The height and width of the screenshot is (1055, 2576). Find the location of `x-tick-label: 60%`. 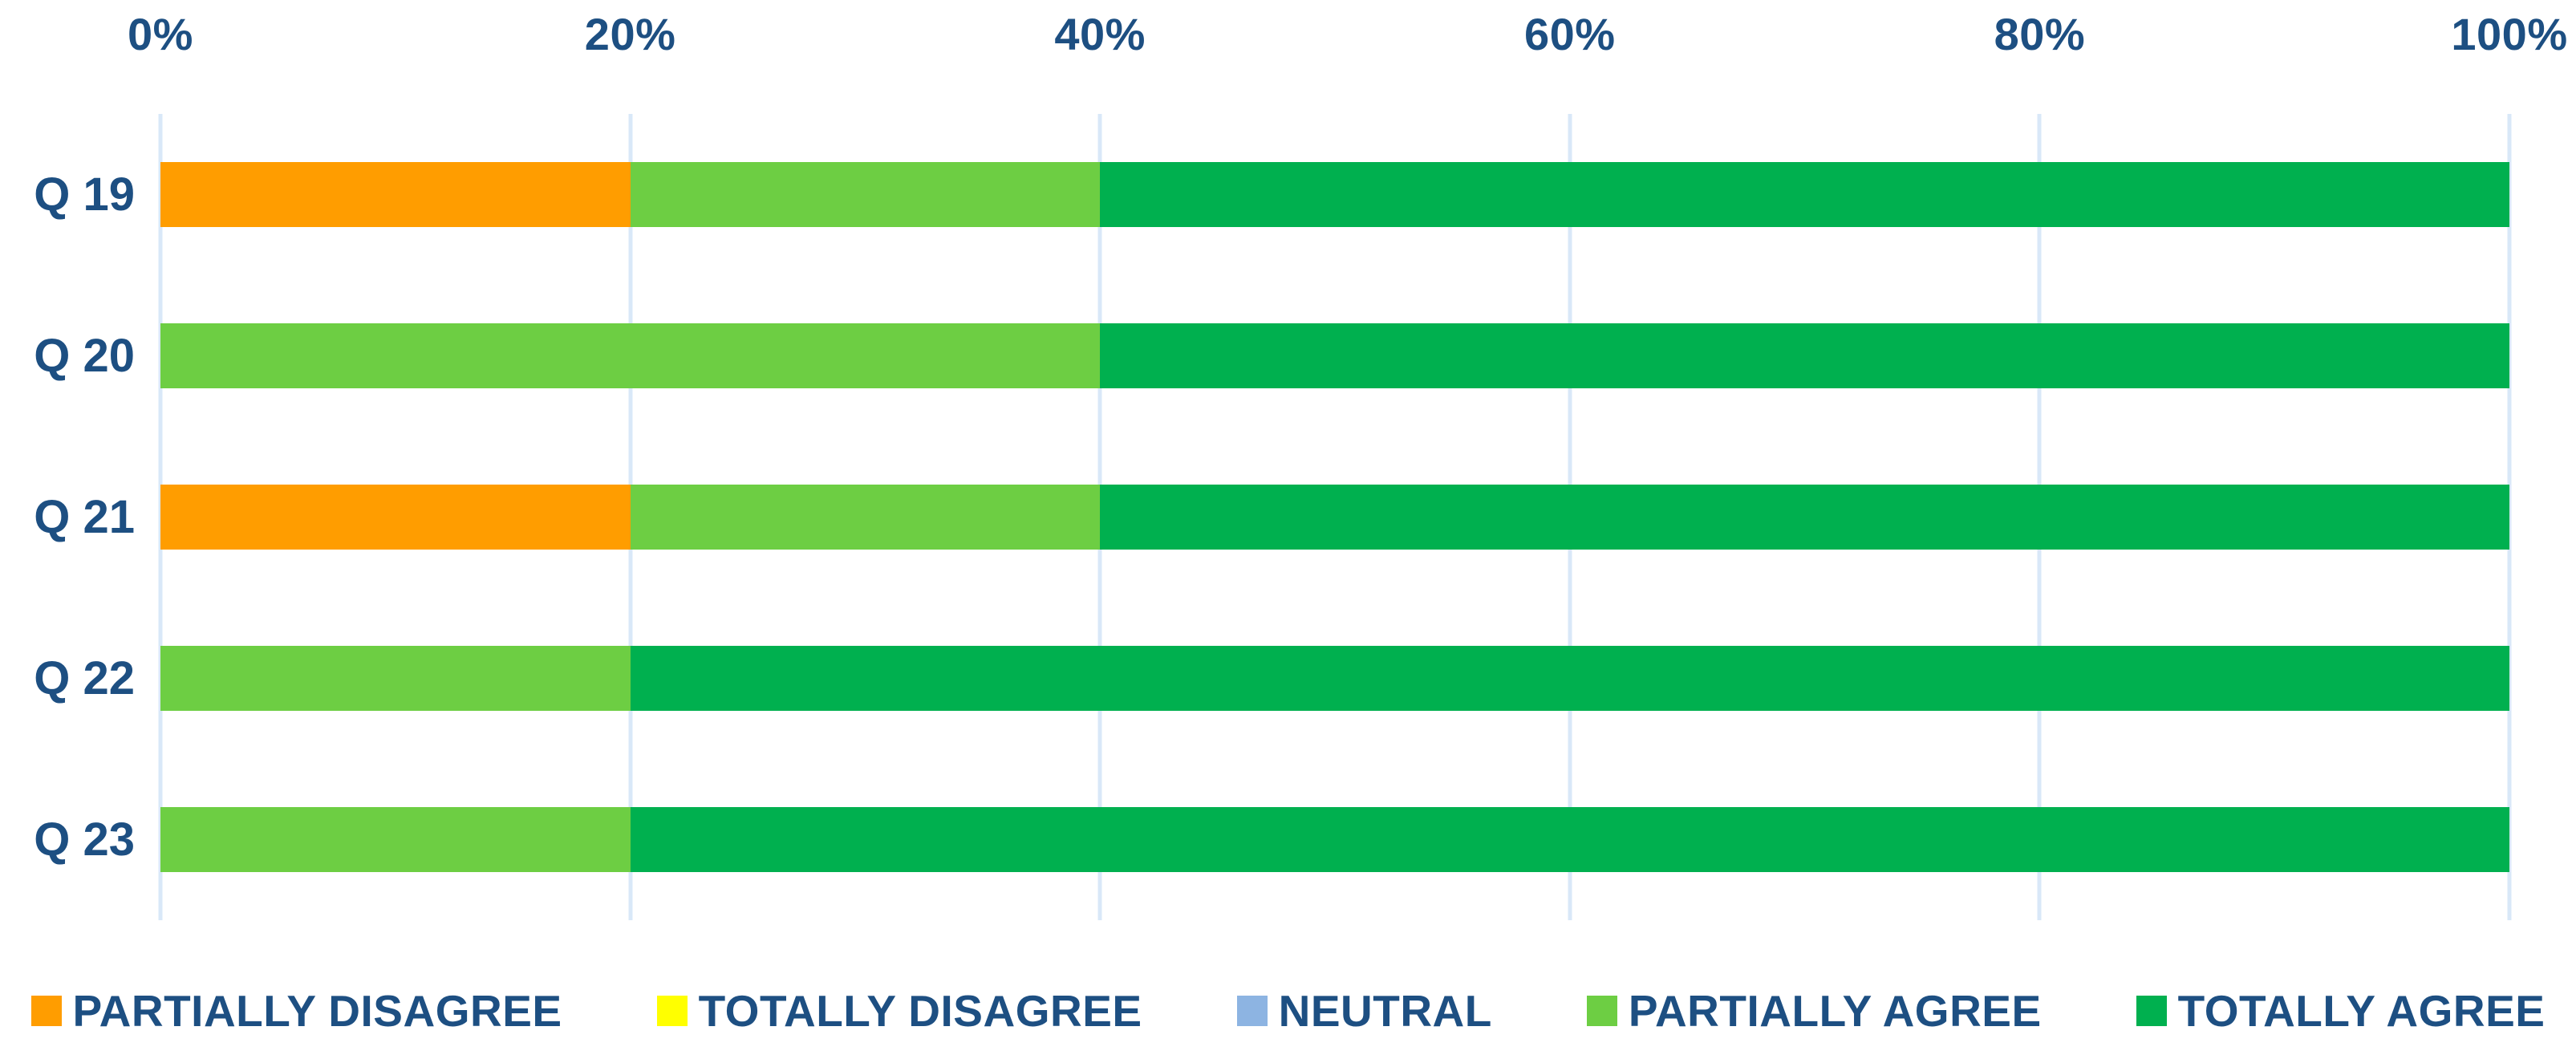

x-tick-label: 60% is located at coordinates (1570, 34).